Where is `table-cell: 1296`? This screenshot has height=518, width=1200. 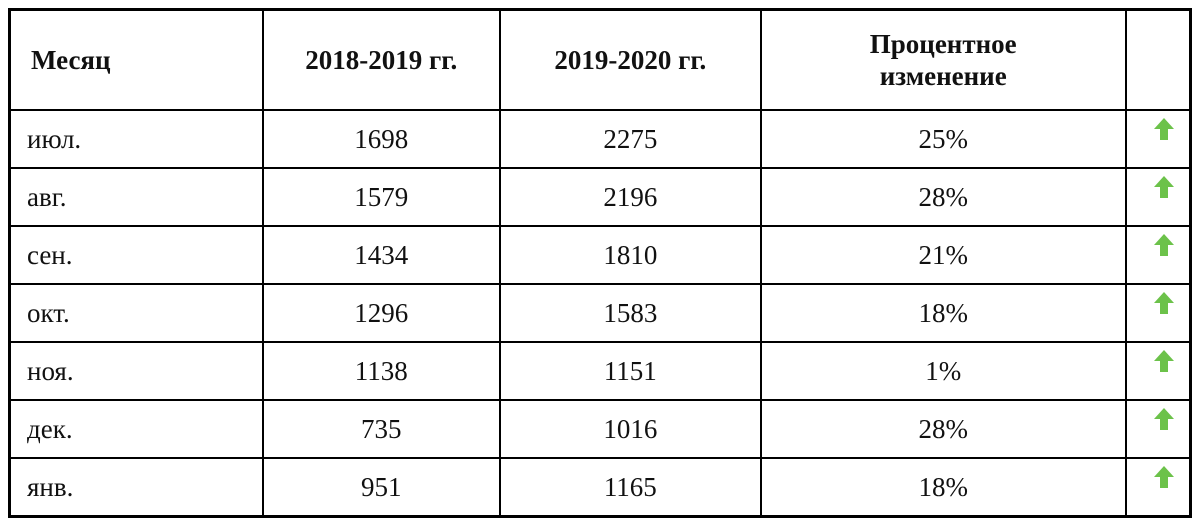 table-cell: 1296 is located at coordinates (381, 313).